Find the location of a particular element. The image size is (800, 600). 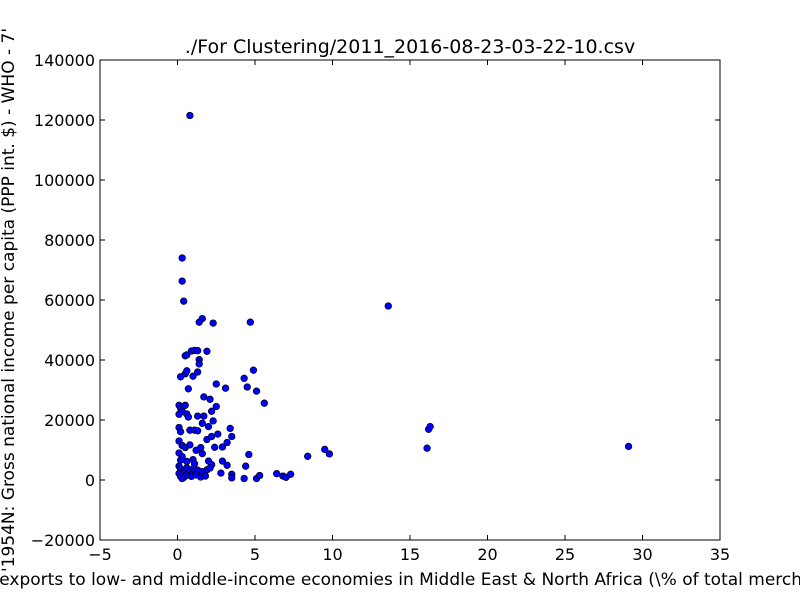

y-tick-label: 140000 is located at coordinates (64, 60).